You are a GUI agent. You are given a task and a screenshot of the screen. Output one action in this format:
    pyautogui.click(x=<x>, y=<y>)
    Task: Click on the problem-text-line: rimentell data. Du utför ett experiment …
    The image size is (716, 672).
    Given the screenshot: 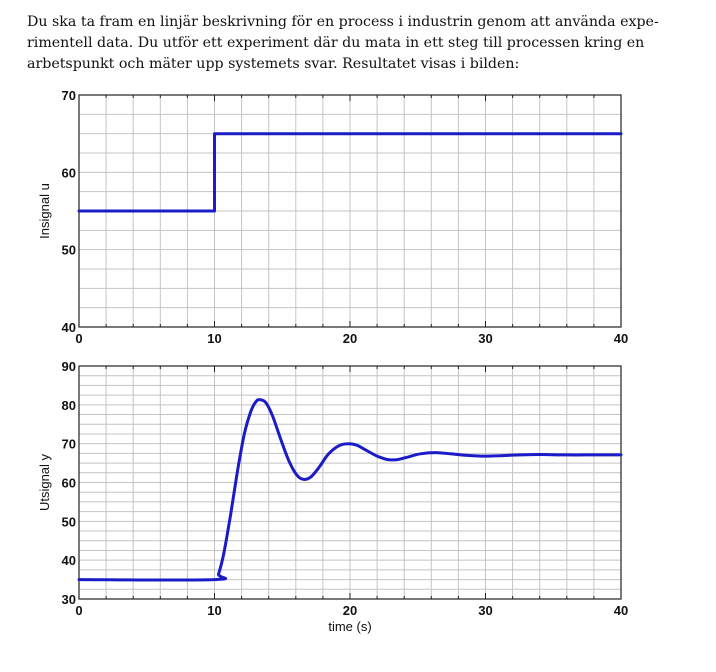 What is the action you would take?
    pyautogui.click(x=336, y=43)
    